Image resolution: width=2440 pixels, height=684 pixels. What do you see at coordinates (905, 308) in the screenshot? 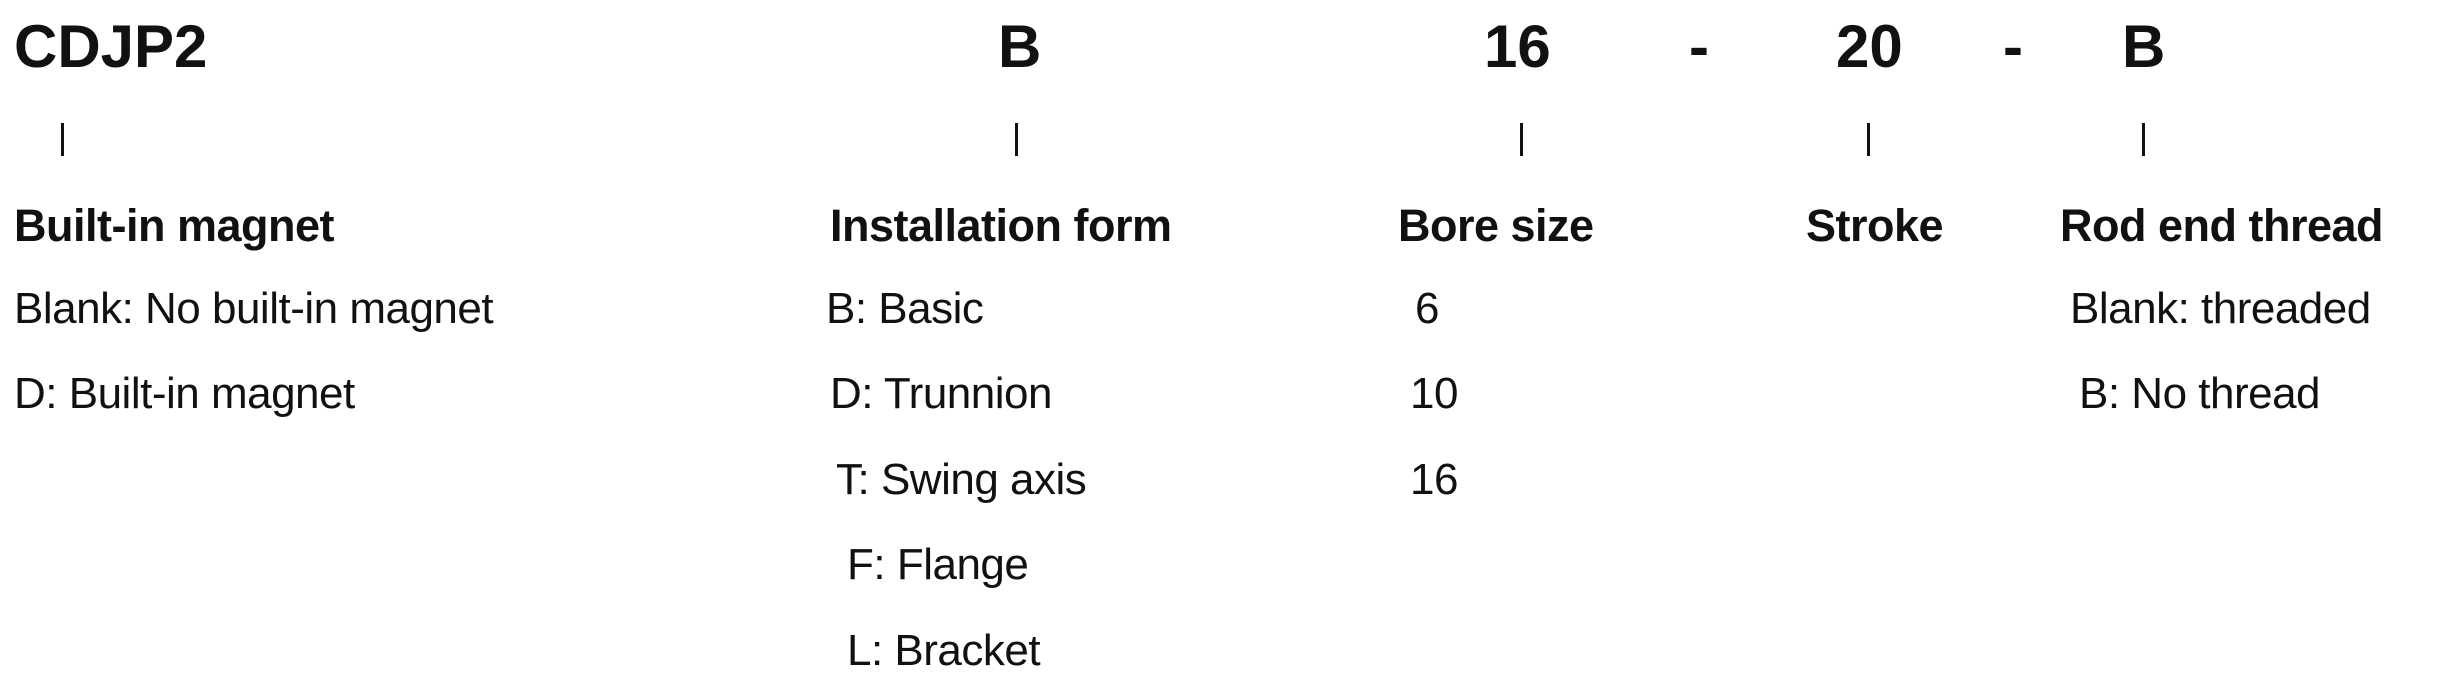
I see `option-item: B: Basic` at bounding box center [905, 308].